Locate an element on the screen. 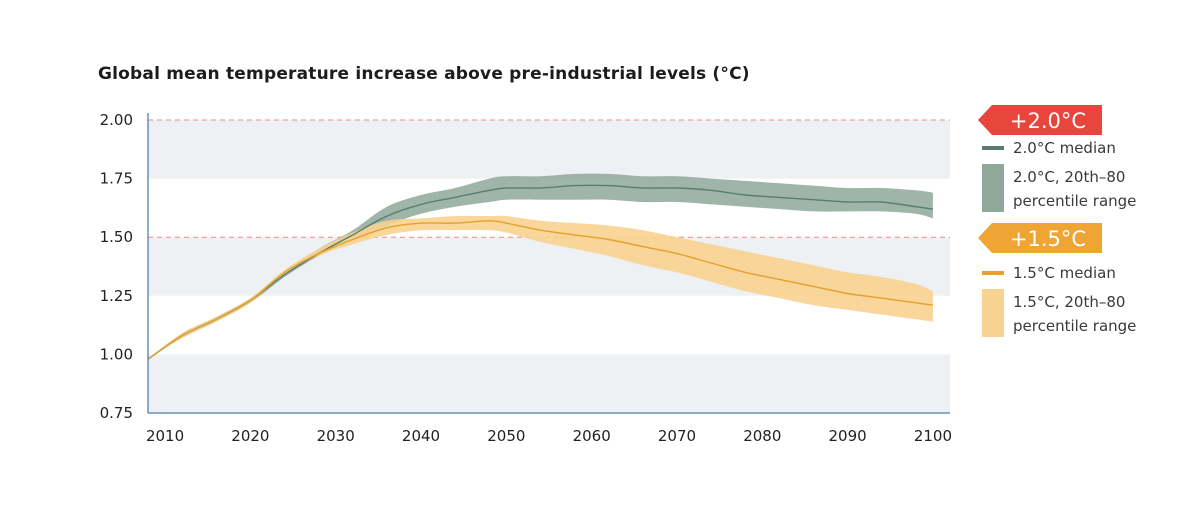  legend-swatch-median-15c is located at coordinates (993, 273).